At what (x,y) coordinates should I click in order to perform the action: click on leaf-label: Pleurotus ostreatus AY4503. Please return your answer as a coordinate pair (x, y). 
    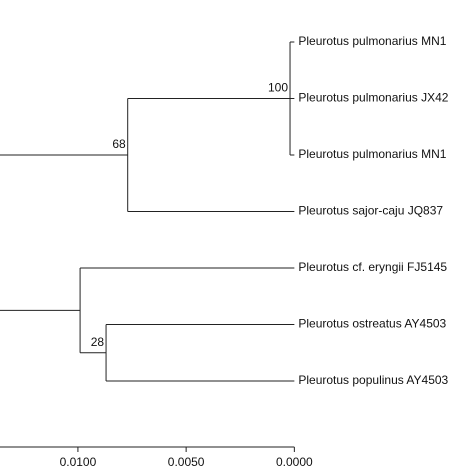
    Looking at the image, I should click on (372, 324).